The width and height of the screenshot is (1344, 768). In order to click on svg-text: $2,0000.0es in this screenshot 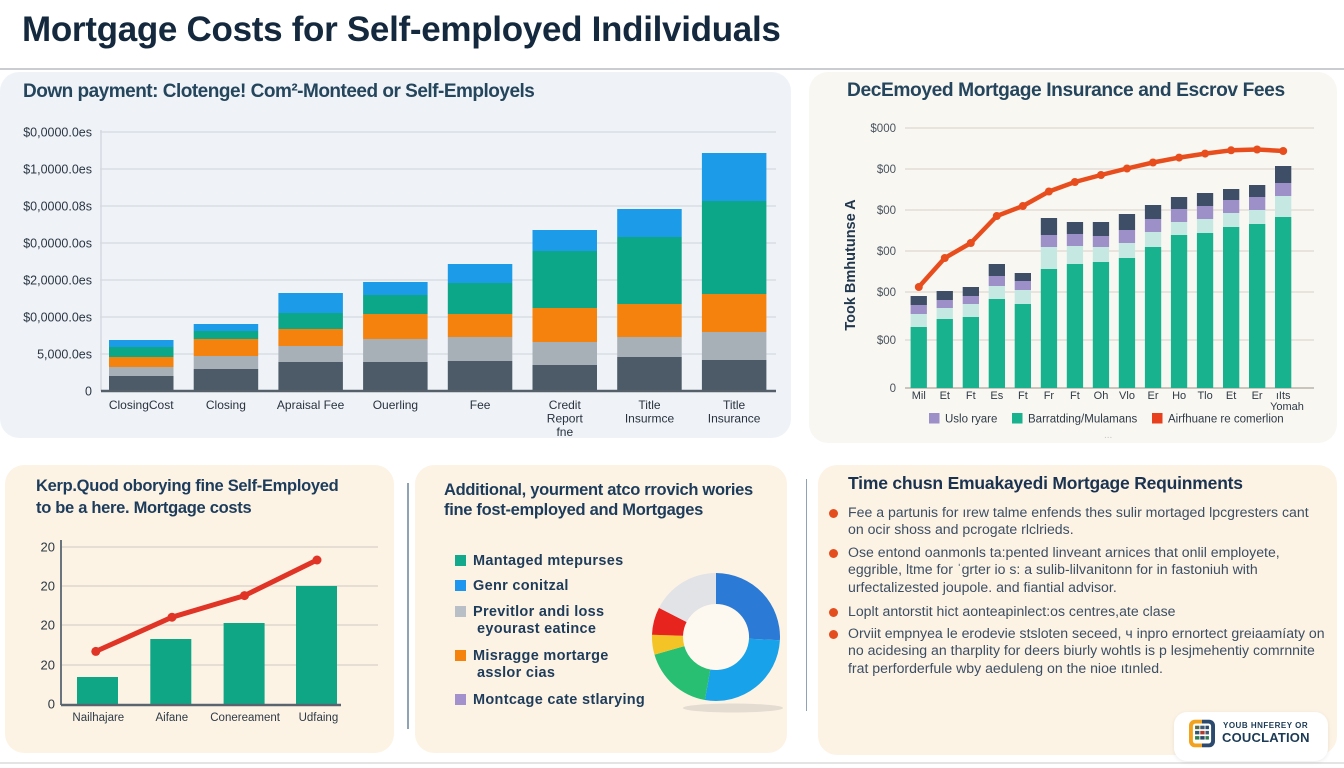, I will do `click(57, 281)`.